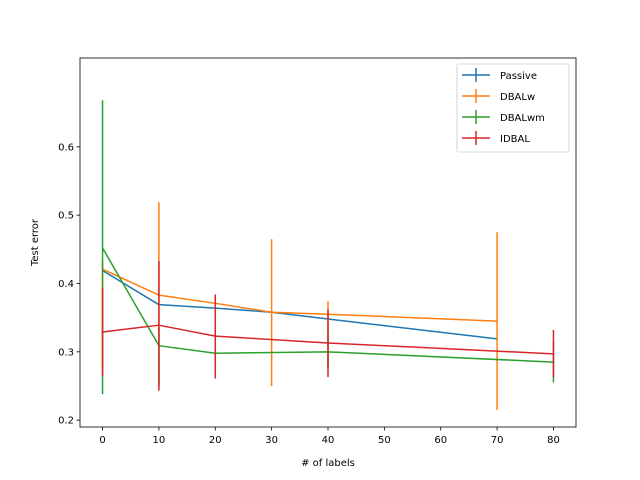 The width and height of the screenshot is (640, 480). Describe the element at coordinates (517, 97) in the screenshot. I see `legend-label: DBALw` at that location.